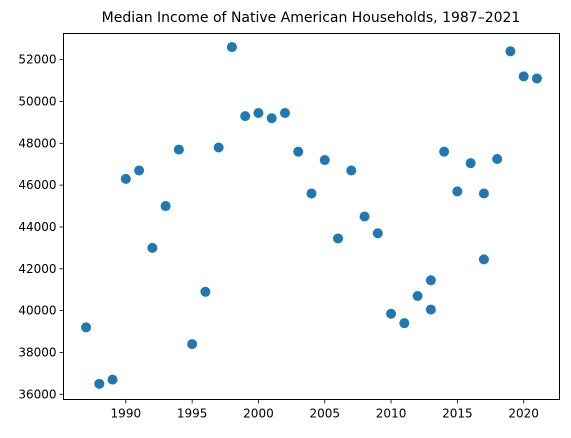 The height and width of the screenshot is (438, 571). What do you see at coordinates (37, 352) in the screenshot?
I see `y-tick-label: 38000` at bounding box center [37, 352].